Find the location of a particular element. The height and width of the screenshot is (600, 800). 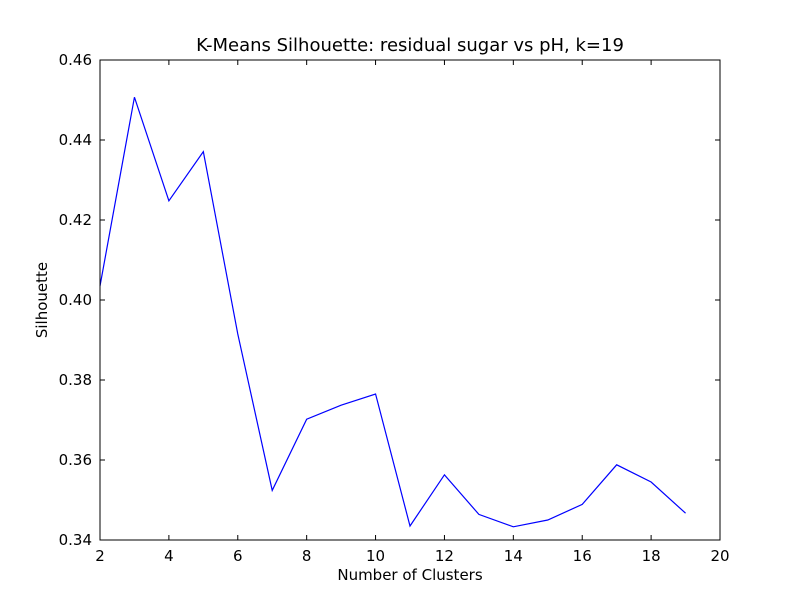

x-tick-label: 6 is located at coordinates (238, 556).